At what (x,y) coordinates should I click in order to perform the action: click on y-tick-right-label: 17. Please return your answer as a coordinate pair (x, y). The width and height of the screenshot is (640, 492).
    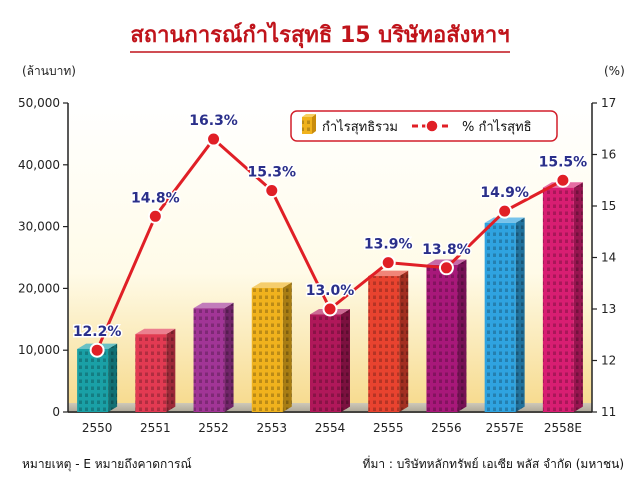
    Looking at the image, I should click on (608, 103).